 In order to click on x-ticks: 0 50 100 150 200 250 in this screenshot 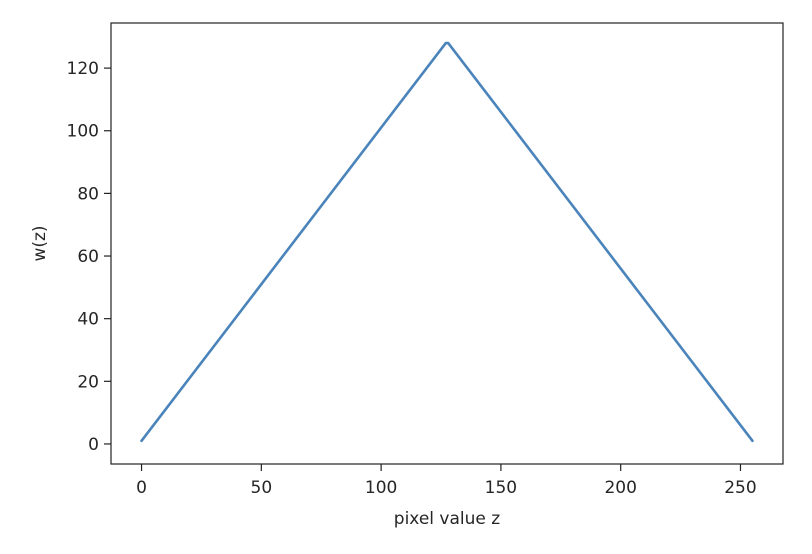, I will do `click(446, 481)`.